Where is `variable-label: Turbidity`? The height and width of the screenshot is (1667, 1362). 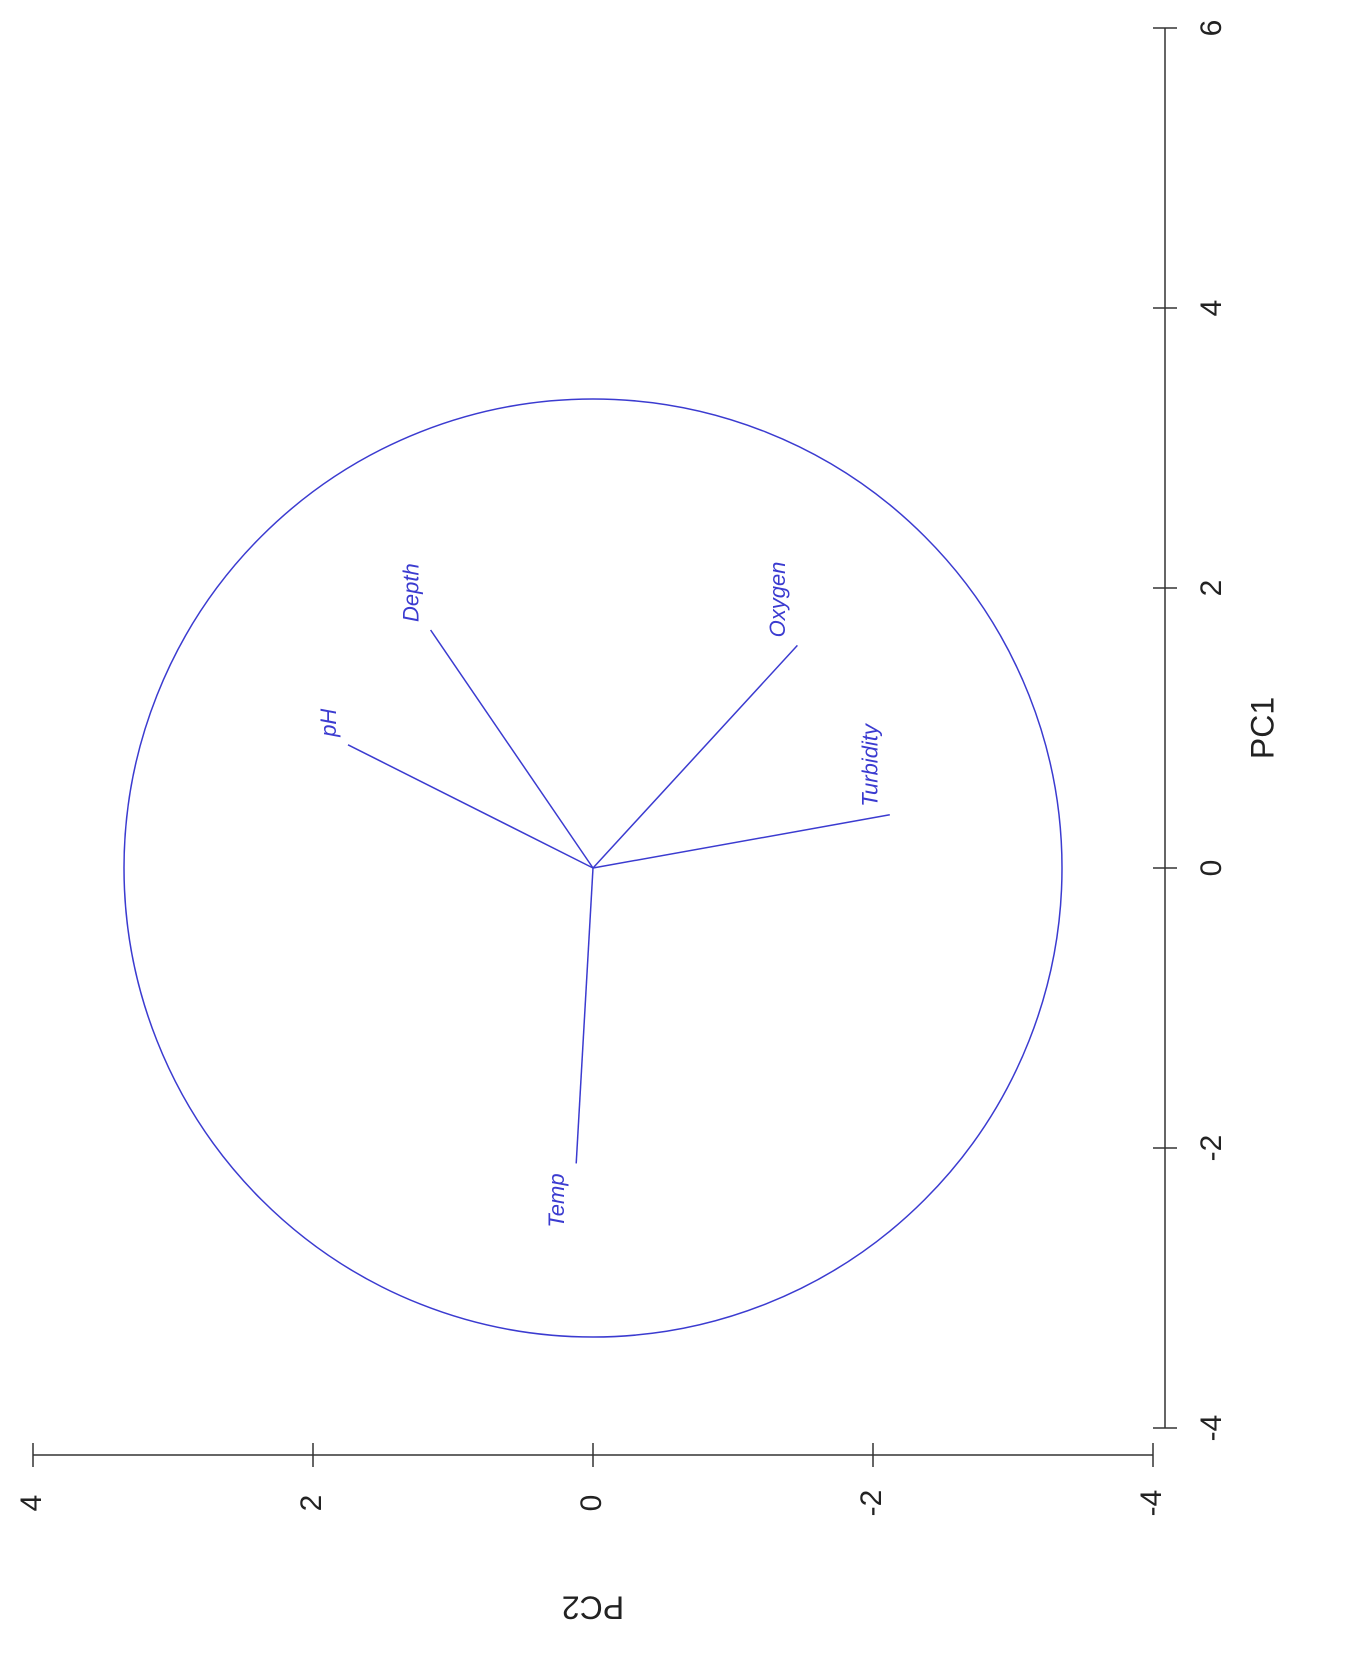 variable-label: Turbidity is located at coordinates (870, 764).